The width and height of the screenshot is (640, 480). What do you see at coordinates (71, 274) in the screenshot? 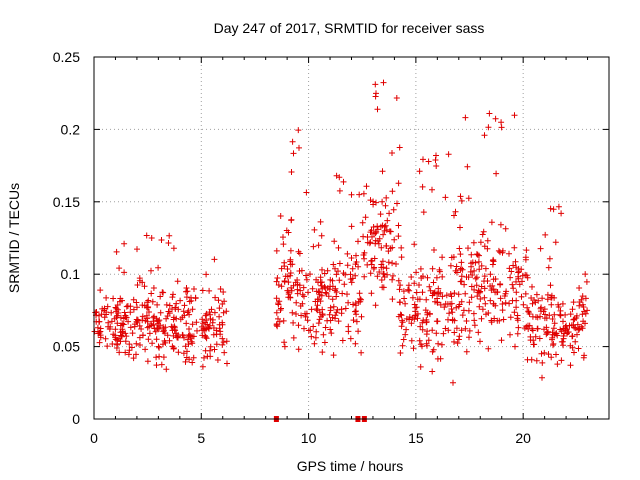
I see `y-tick-label: 0.1` at bounding box center [71, 274].